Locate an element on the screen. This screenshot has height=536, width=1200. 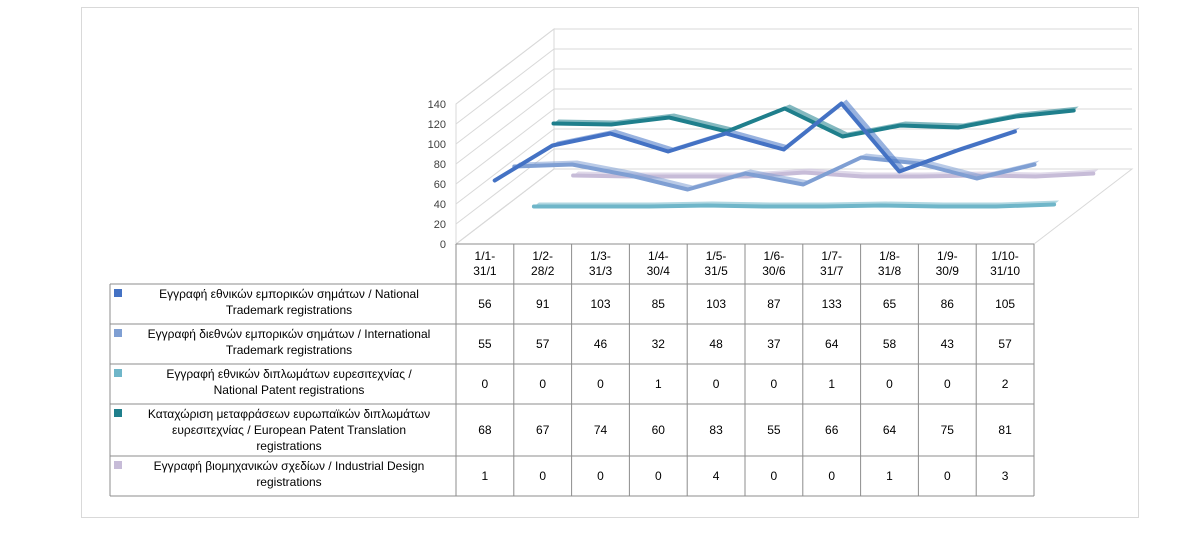
data-cell: 66 is located at coordinates (832, 430).